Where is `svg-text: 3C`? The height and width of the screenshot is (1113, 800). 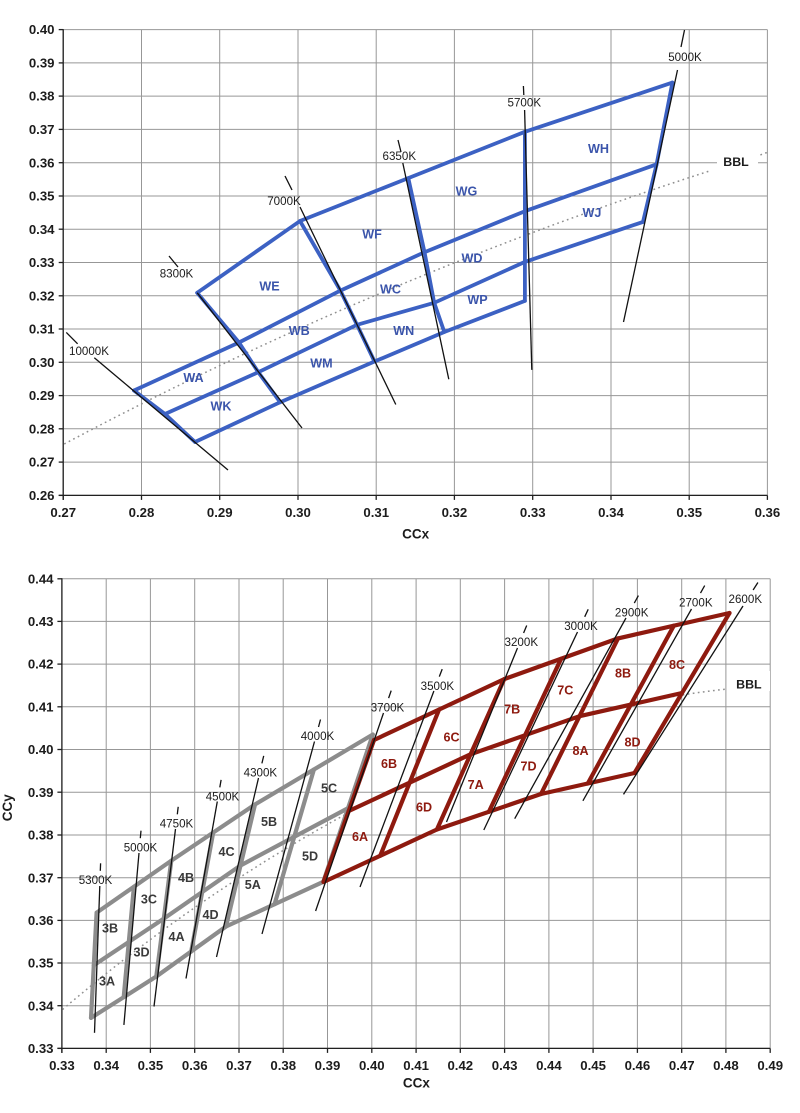 svg-text: 3C is located at coordinates (149, 899).